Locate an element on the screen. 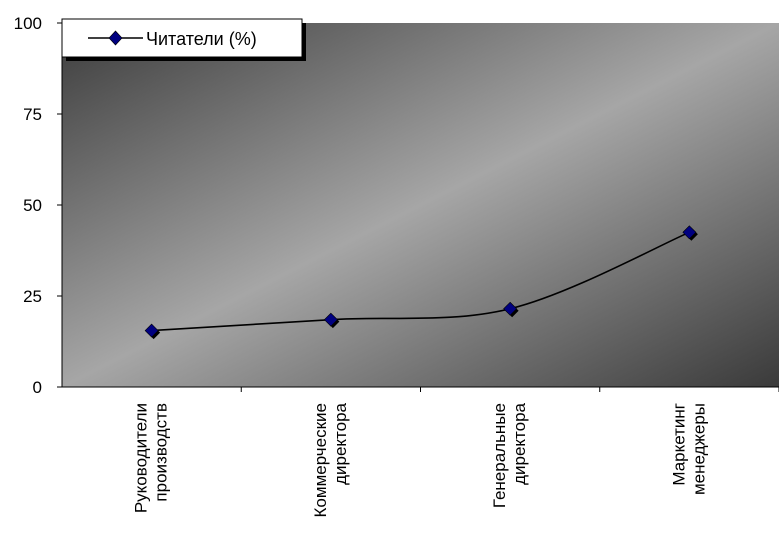 The height and width of the screenshot is (557, 779). x-category-label: Генеральные директора is located at coordinates (509, 455).